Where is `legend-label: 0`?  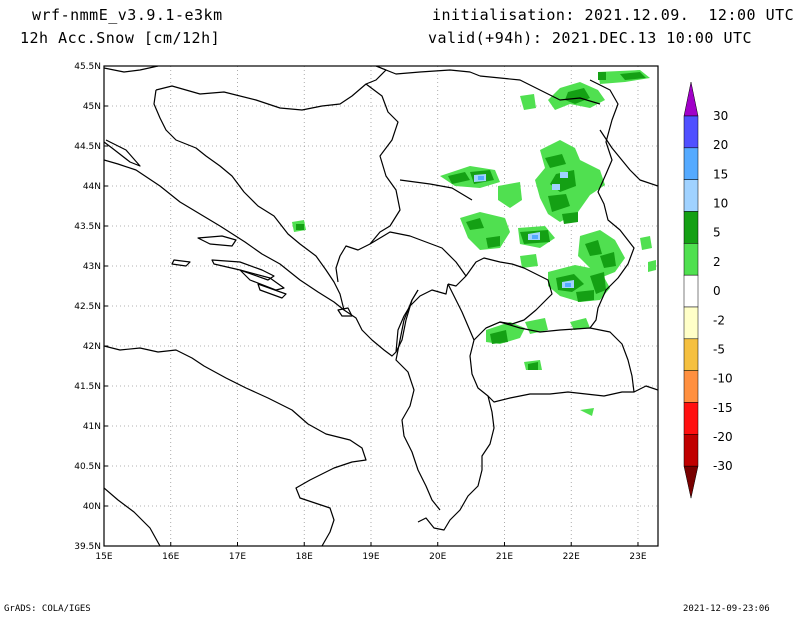
legend-label: 0 is located at coordinates (717, 291).